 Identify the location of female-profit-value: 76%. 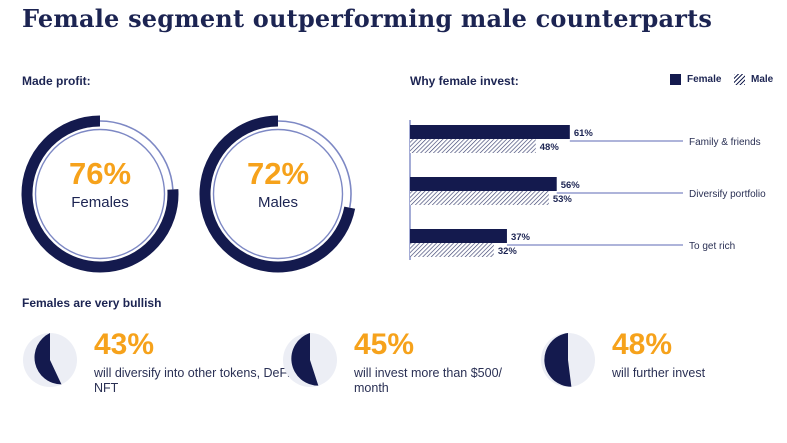
(100, 173).